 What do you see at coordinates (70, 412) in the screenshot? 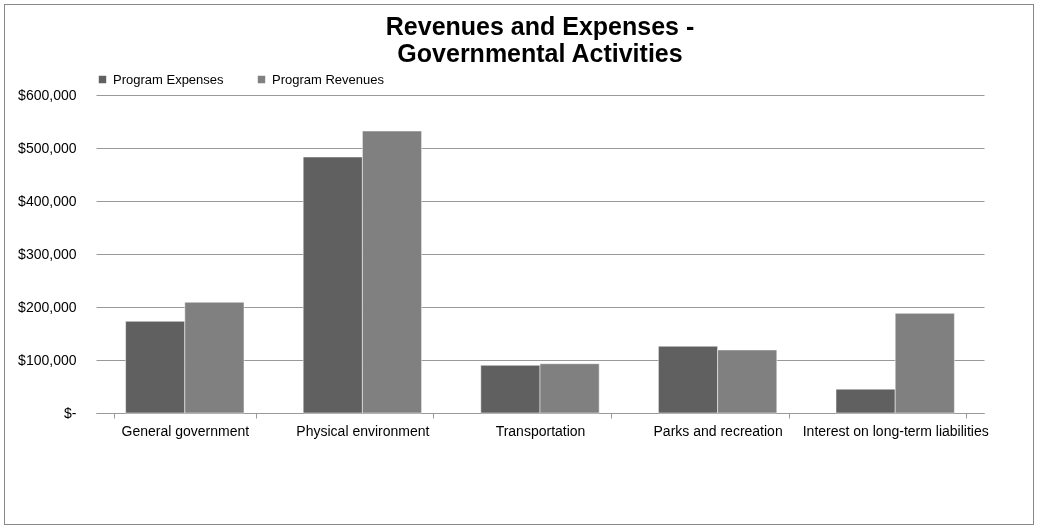
I see `y-tick-label: $-` at bounding box center [70, 412].